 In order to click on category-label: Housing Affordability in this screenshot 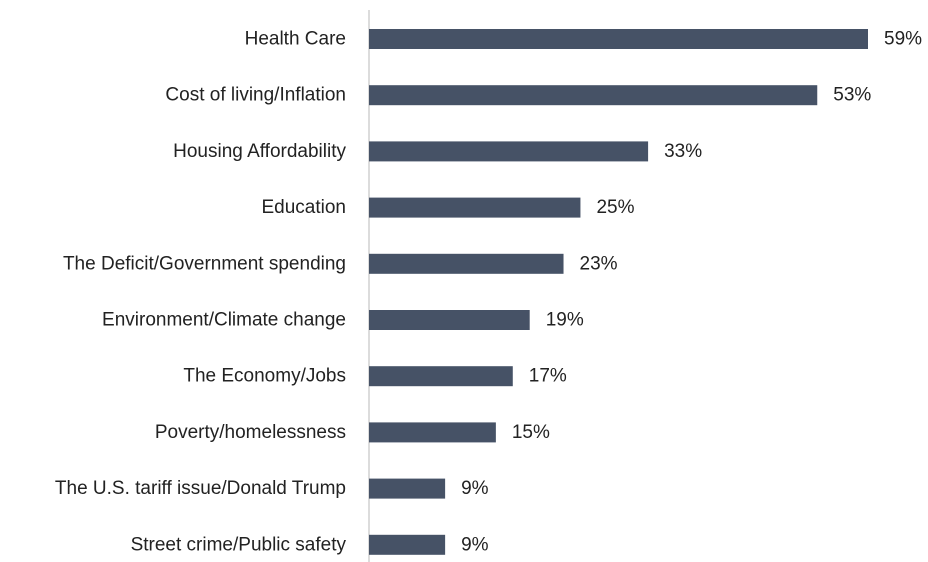, I will do `click(259, 151)`.